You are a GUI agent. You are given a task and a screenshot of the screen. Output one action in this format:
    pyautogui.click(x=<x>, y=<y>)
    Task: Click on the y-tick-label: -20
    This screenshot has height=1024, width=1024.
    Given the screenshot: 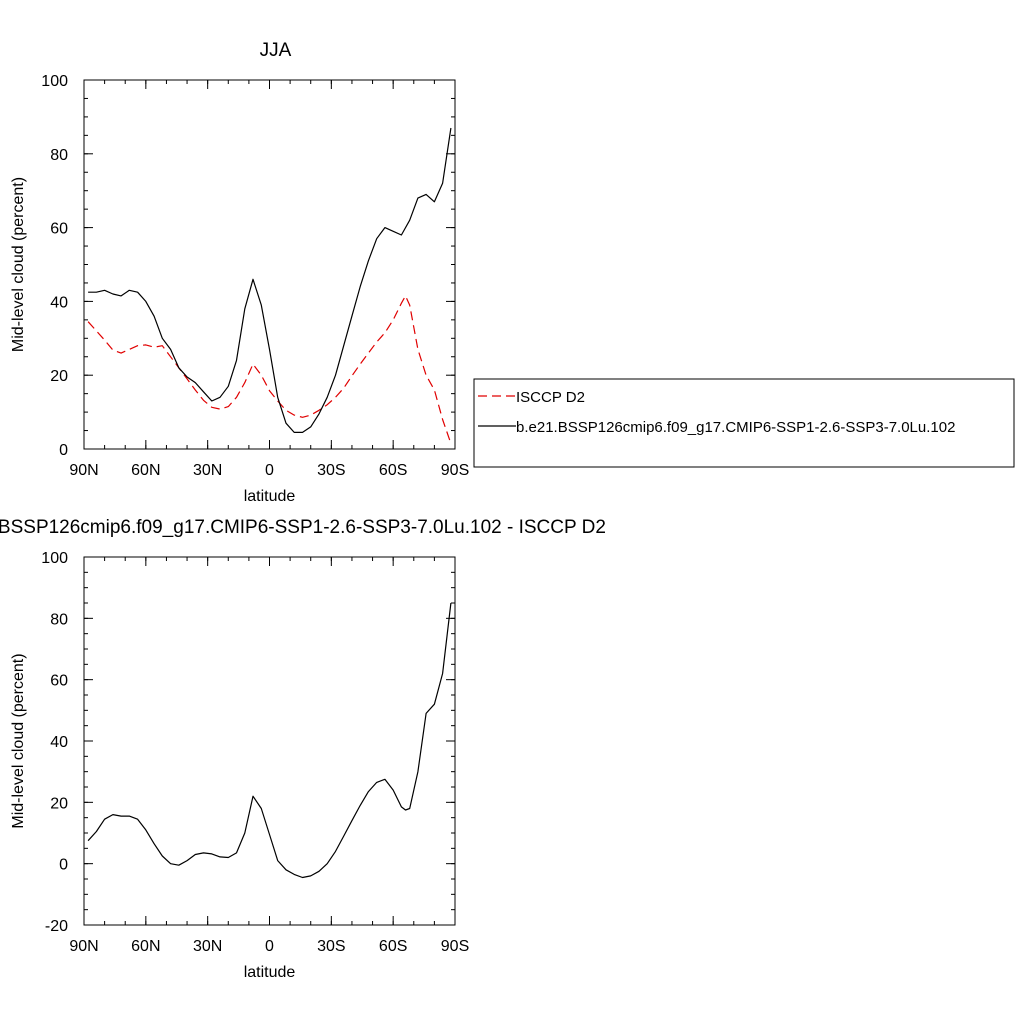 What is the action you would take?
    pyautogui.click(x=56, y=926)
    